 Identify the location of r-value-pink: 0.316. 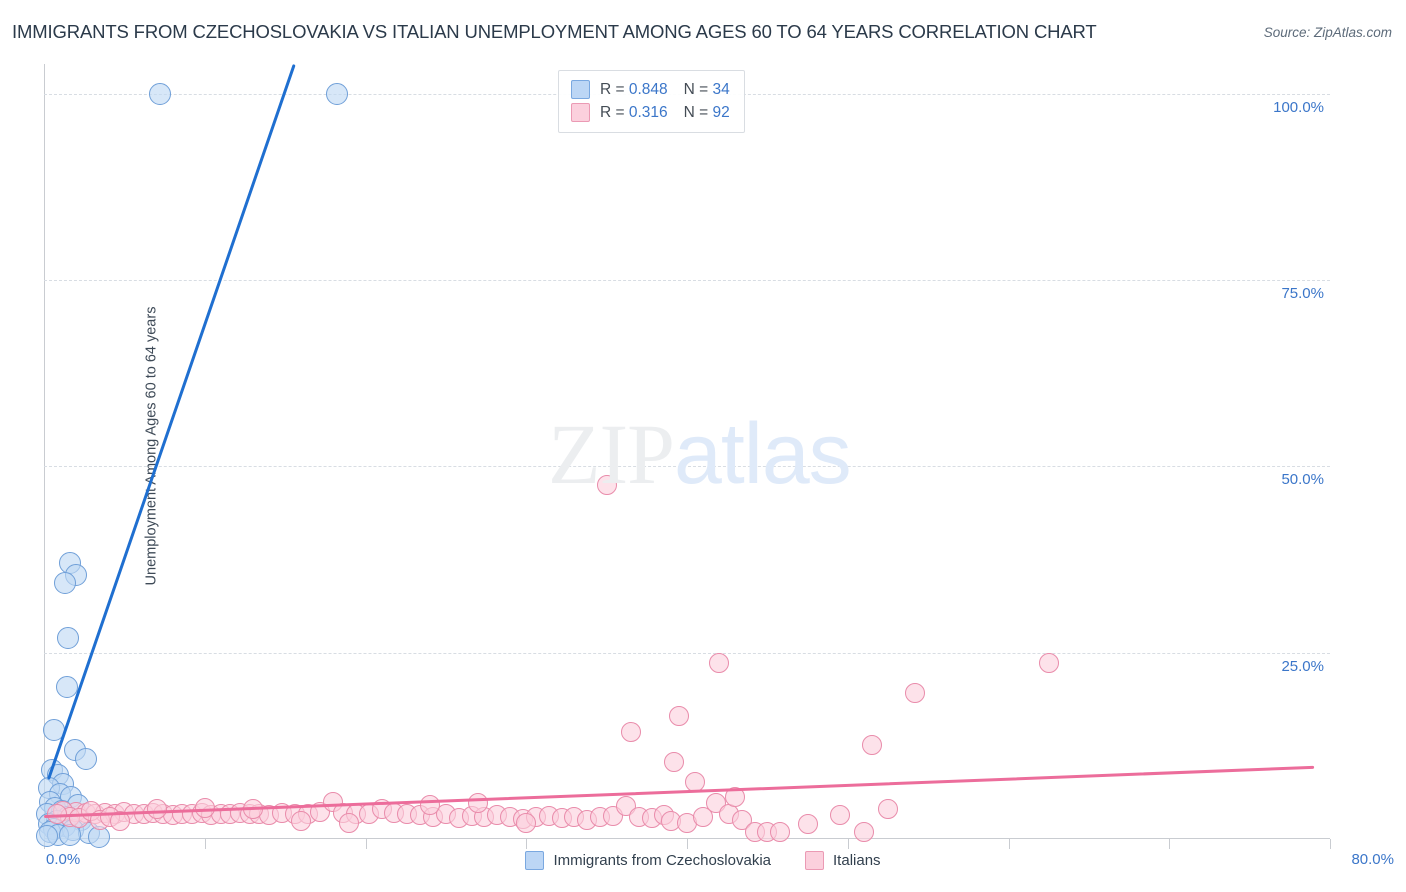
(648, 112).